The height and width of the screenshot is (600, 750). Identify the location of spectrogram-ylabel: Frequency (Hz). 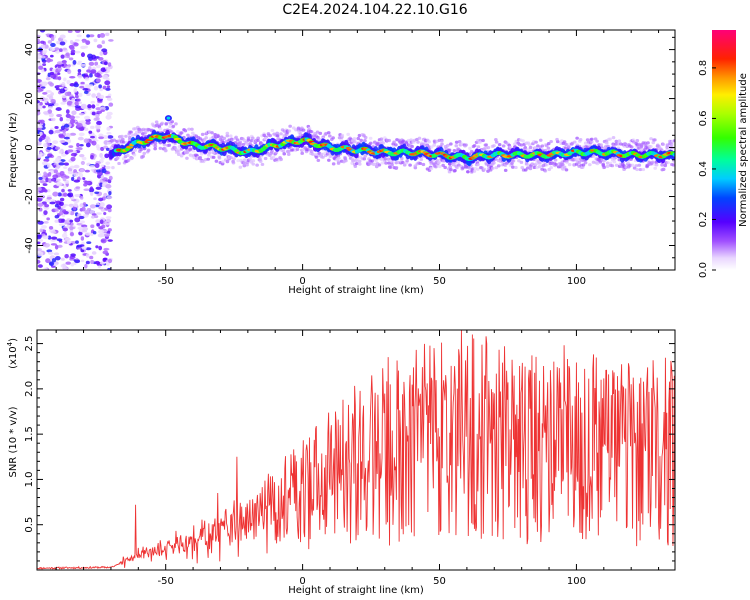
(13, 150).